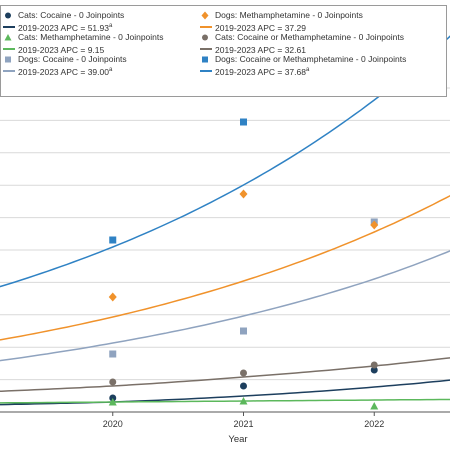  What do you see at coordinates (205, 15) in the screenshot?
I see `diamond-marker-icon` at bounding box center [205, 15].